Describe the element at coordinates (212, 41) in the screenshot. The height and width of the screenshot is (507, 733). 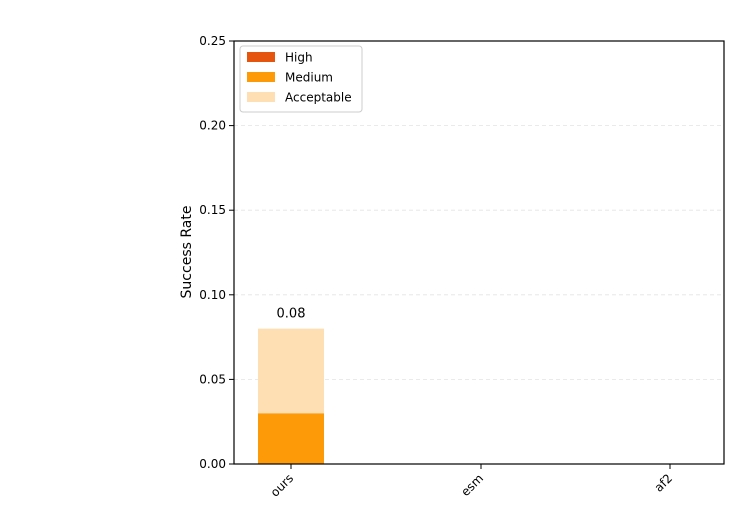
I see `y-tick-label: 0.25` at that location.